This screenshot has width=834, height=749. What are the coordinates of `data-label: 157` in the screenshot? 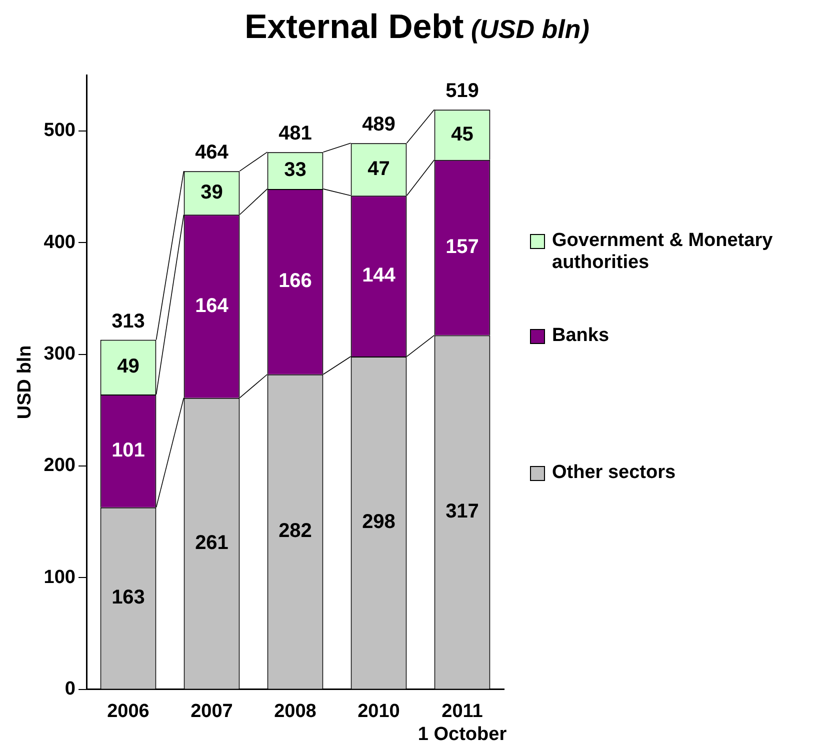 It's located at (462, 247).